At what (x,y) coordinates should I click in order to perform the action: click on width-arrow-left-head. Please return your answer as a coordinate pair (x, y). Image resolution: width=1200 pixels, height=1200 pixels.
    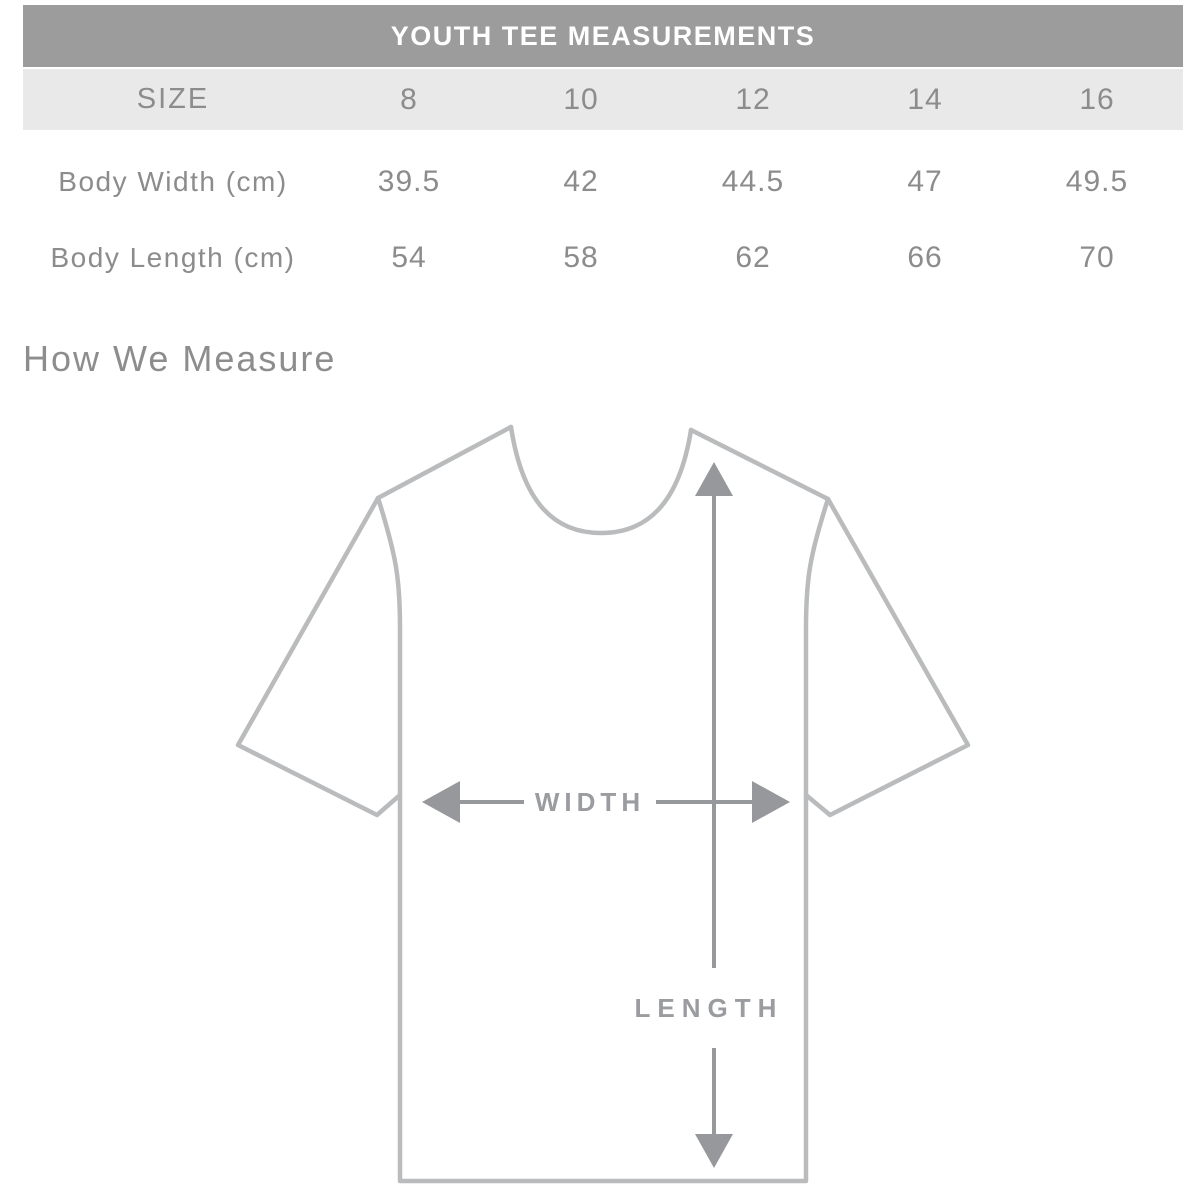
    Looking at the image, I should click on (441, 802).